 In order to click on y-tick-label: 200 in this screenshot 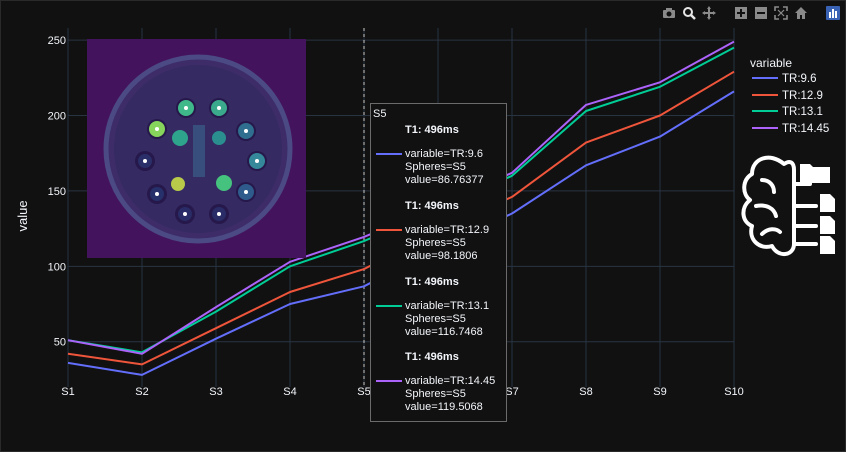, I will do `click(57, 116)`.